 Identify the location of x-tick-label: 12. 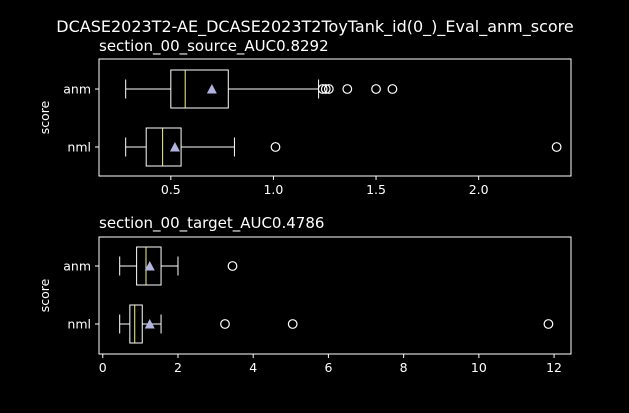
(554, 367).